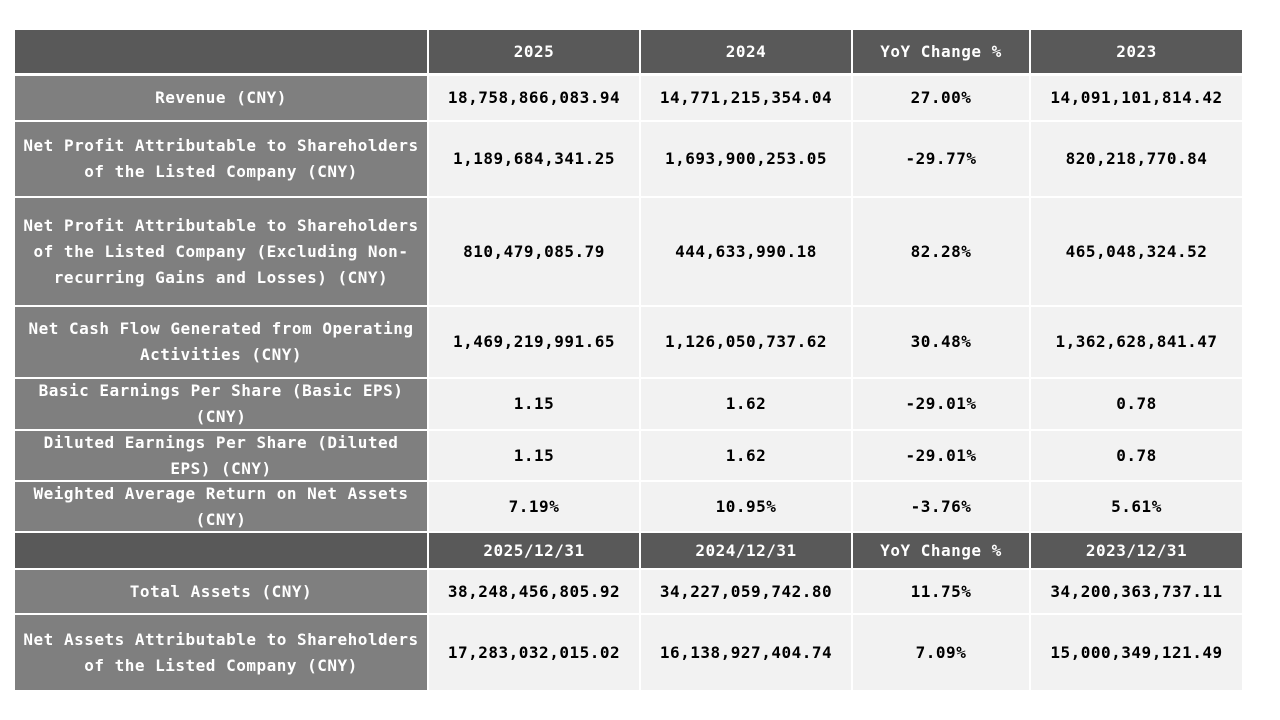  Describe the element at coordinates (746, 506) in the screenshot. I see `data-cell: 10.95%` at that location.